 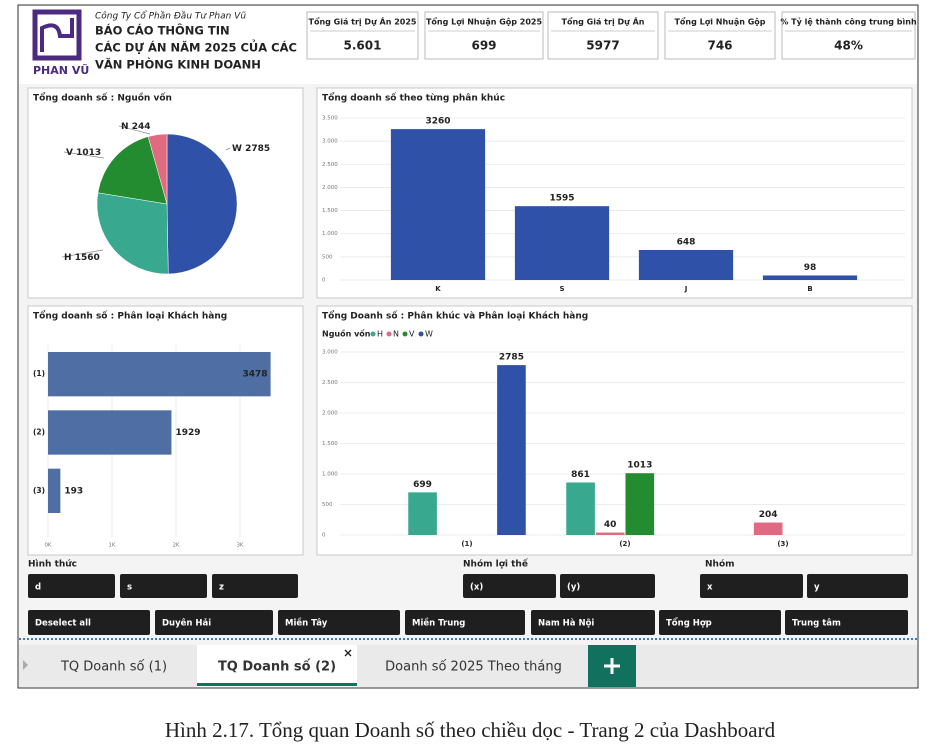 What do you see at coordinates (719, 46) in the screenshot?
I see `kpi-value: 746` at bounding box center [719, 46].